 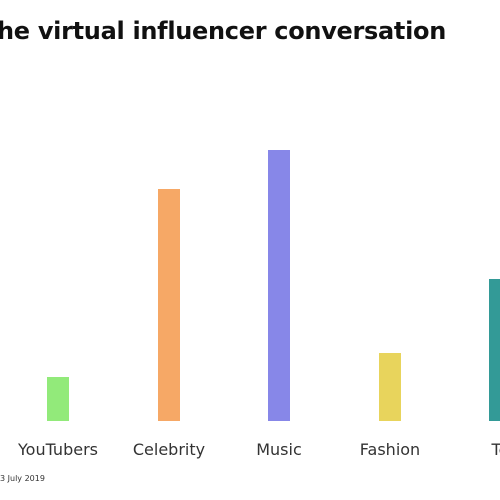 I want to click on x-tick-label-youtubers: YouTubers, so click(x=57, y=449).